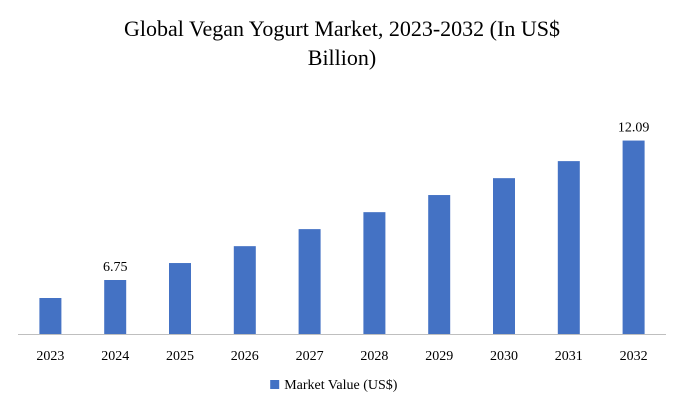 This screenshot has height=406, width=684. What do you see at coordinates (374, 356) in the screenshot?
I see `x-tick-label-2028: 2028` at bounding box center [374, 356].